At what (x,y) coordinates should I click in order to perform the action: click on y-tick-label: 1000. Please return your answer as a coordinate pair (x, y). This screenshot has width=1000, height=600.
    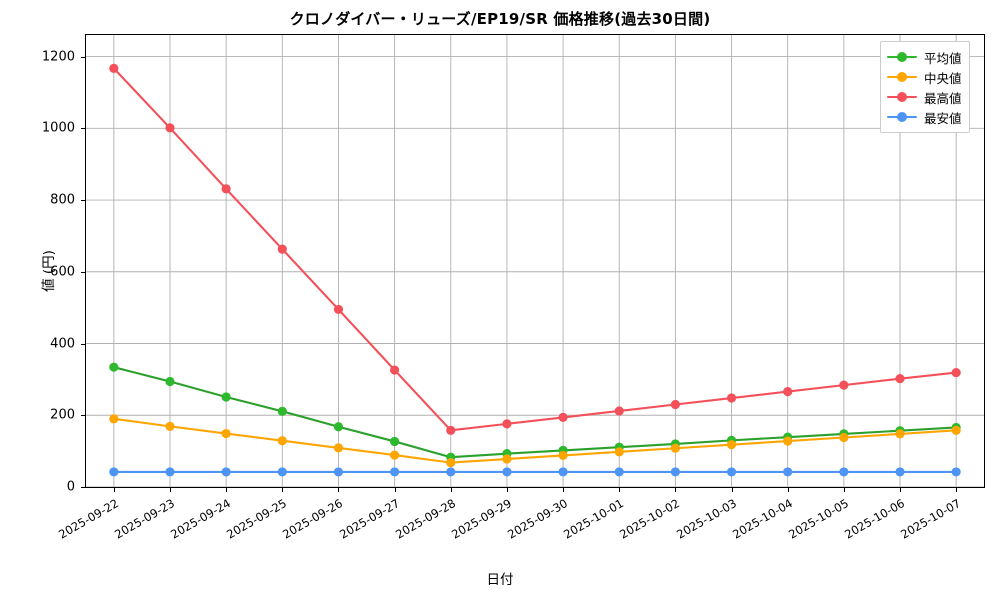
    Looking at the image, I should click on (58, 128).